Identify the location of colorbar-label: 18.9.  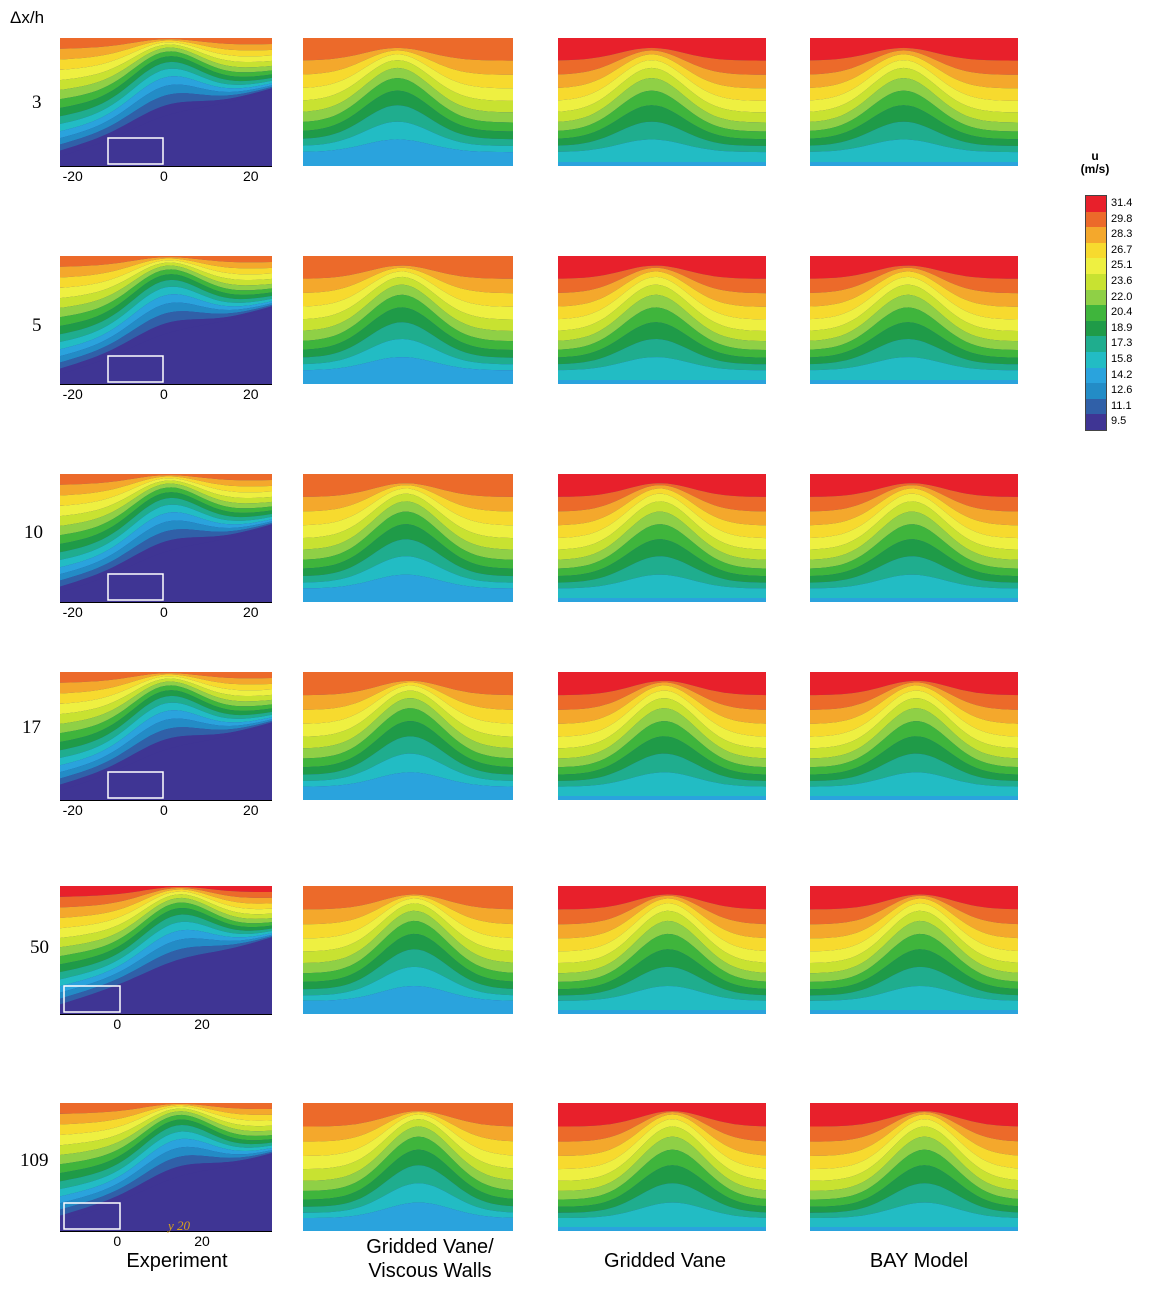
(1122, 327).